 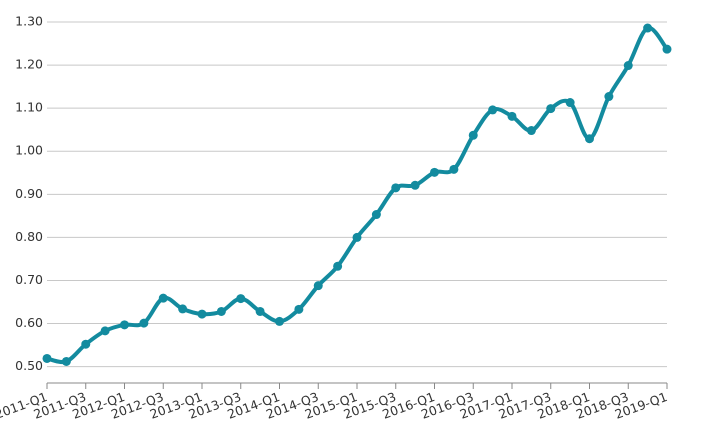 What do you see at coordinates (29, 365) in the screenshot?
I see `y-tick-label: 0.50` at bounding box center [29, 365].